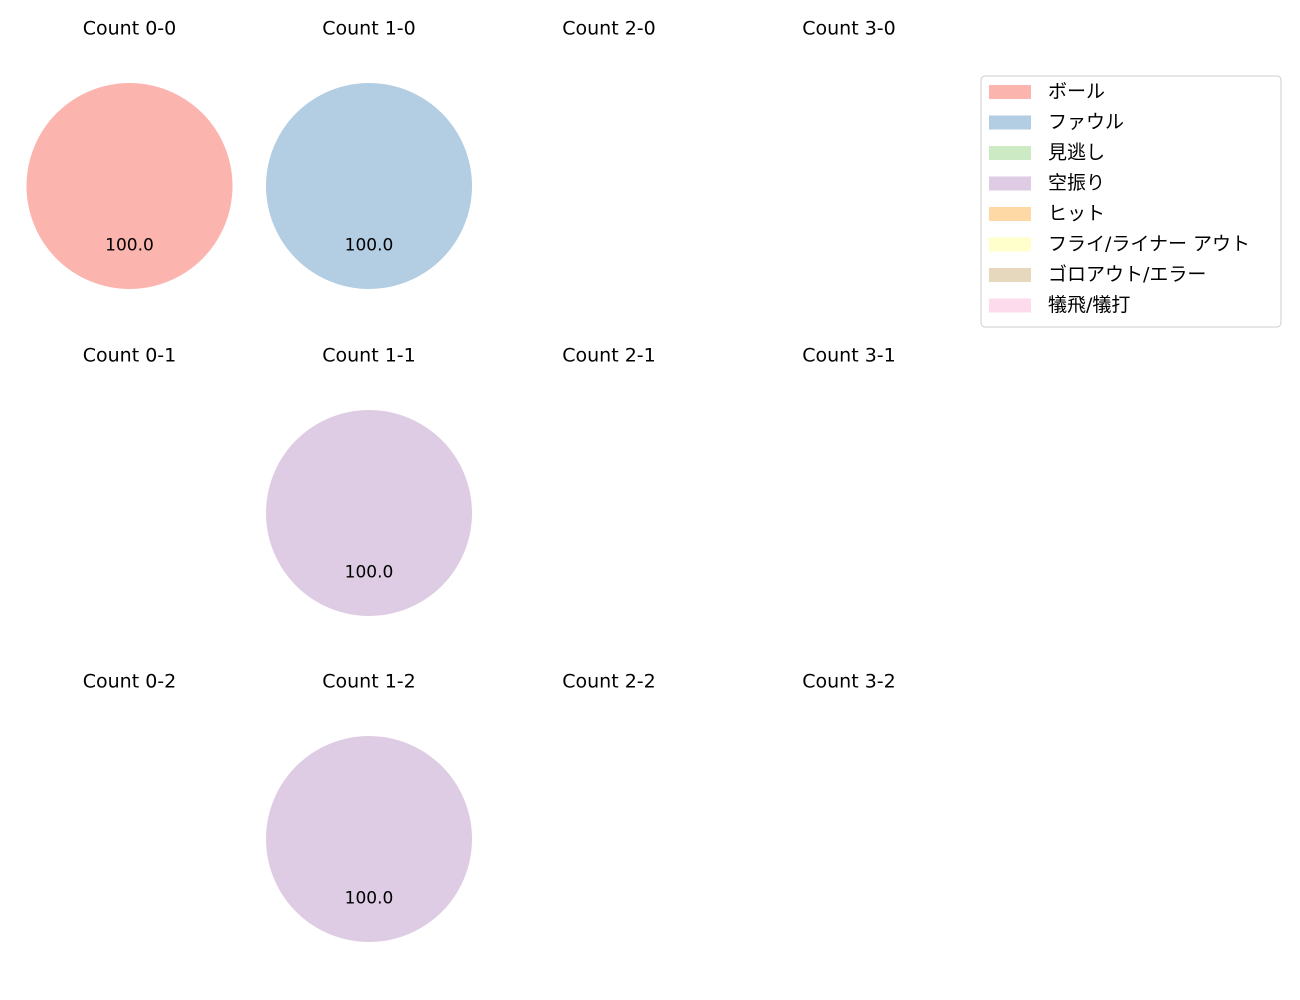  I want to click on legend-entry: フライ/ライナー アウト, so click(1119, 244).